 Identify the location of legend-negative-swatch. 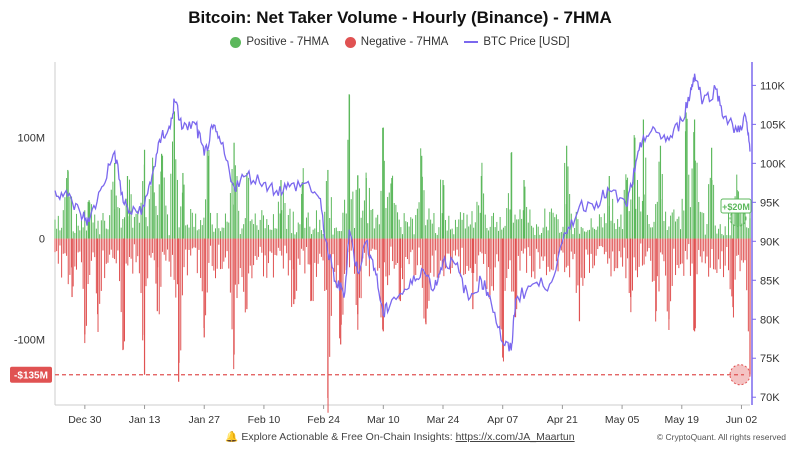
(350, 42).